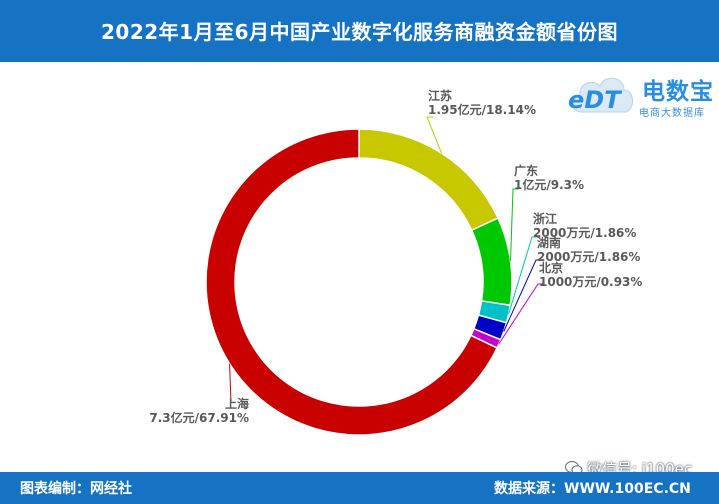 The height and width of the screenshot is (504, 719). I want to click on footer-source: 数据来源：WWW.100EC.CN, so click(592, 489).